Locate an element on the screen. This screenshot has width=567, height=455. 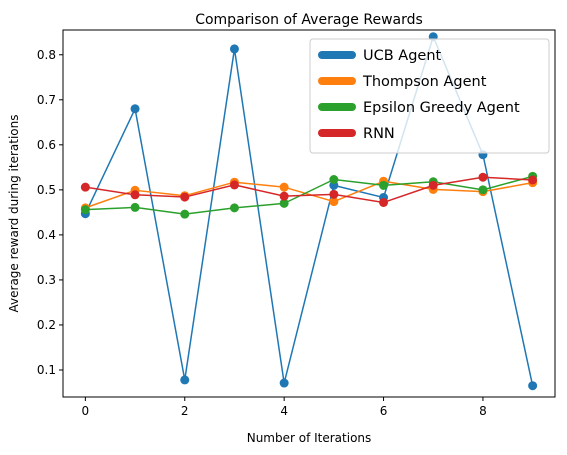
legend-label: Epsilon Greedy Agent is located at coordinates (441, 108).